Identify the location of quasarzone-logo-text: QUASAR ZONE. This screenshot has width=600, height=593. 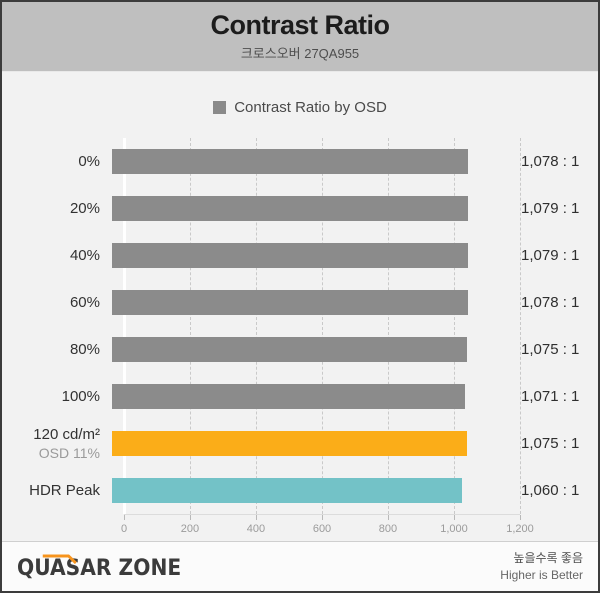
(99, 568).